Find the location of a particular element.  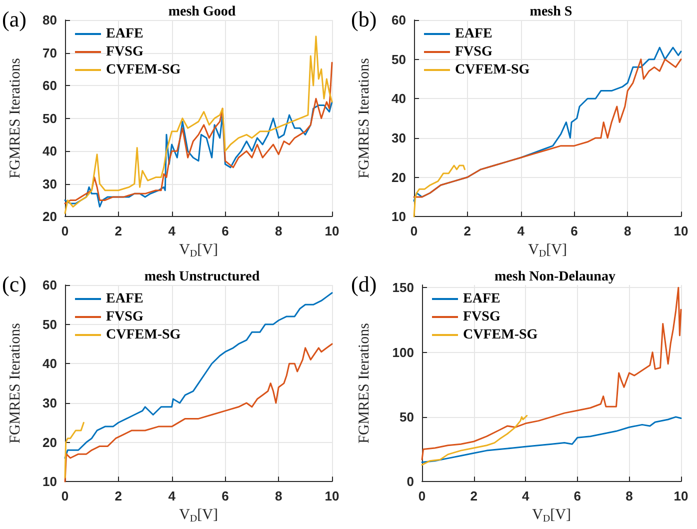

text: (a) is located at coordinates (14, 19).